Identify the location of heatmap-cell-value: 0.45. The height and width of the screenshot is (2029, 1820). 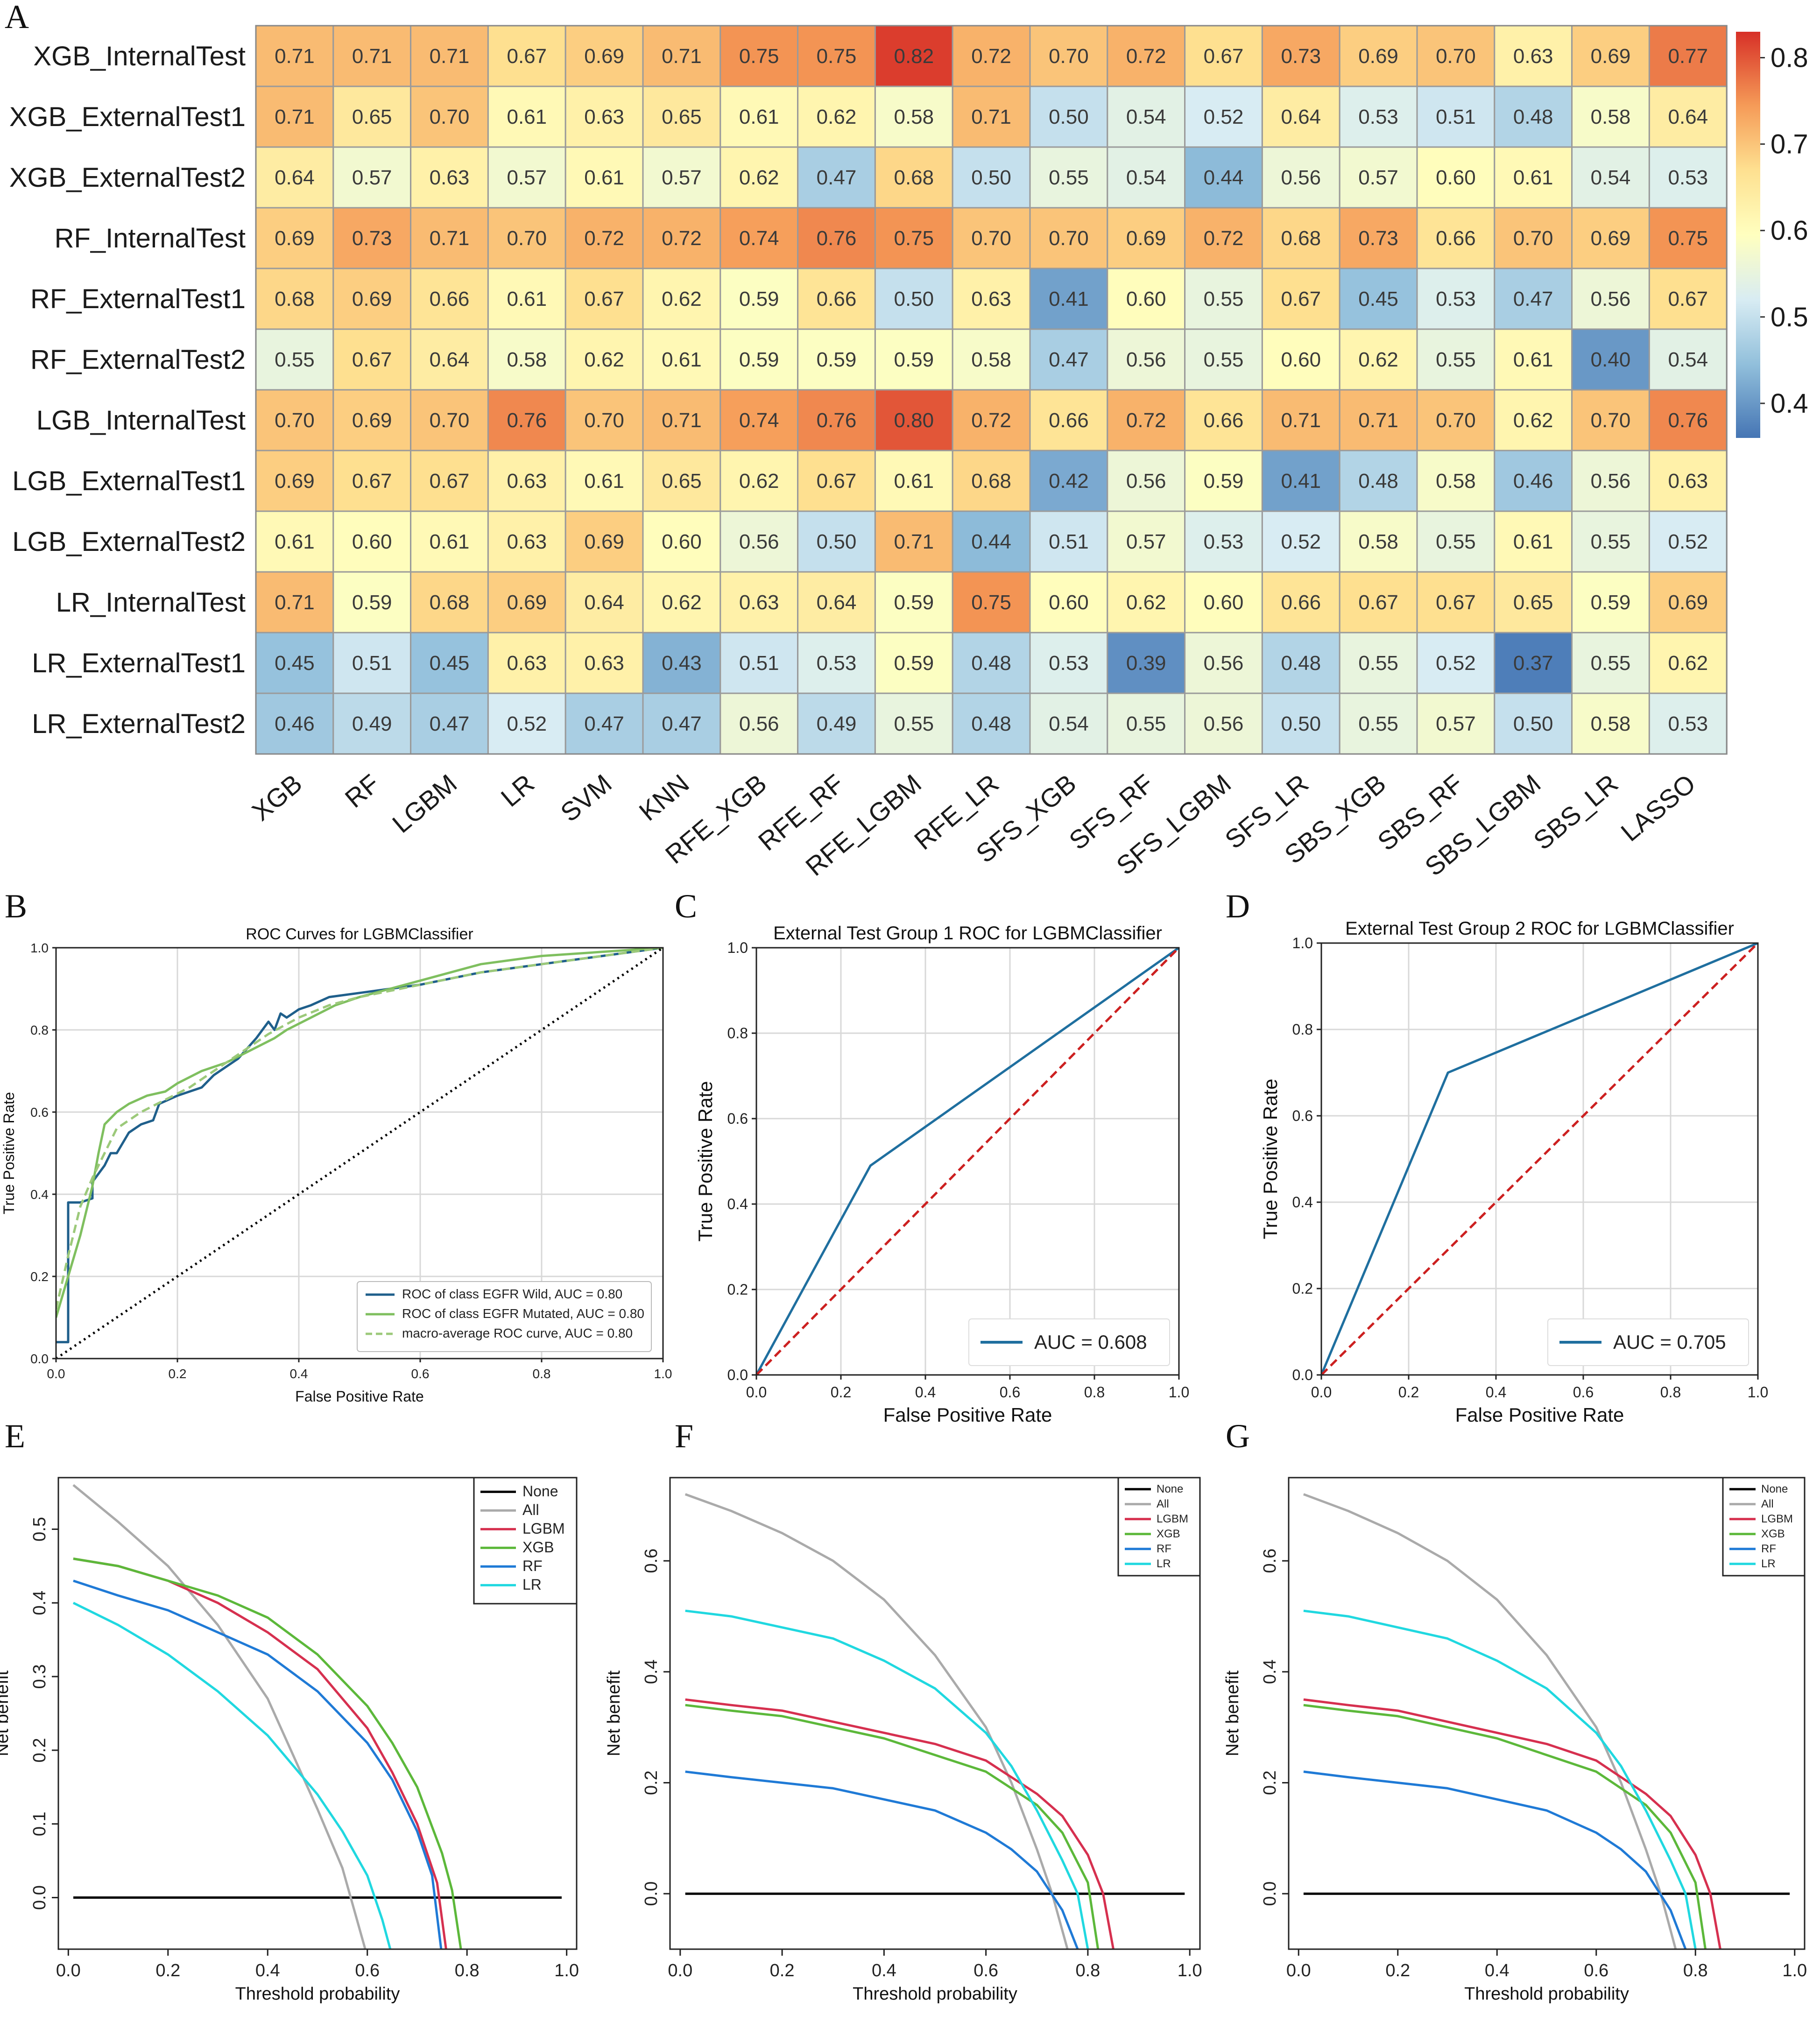
(1378, 299).